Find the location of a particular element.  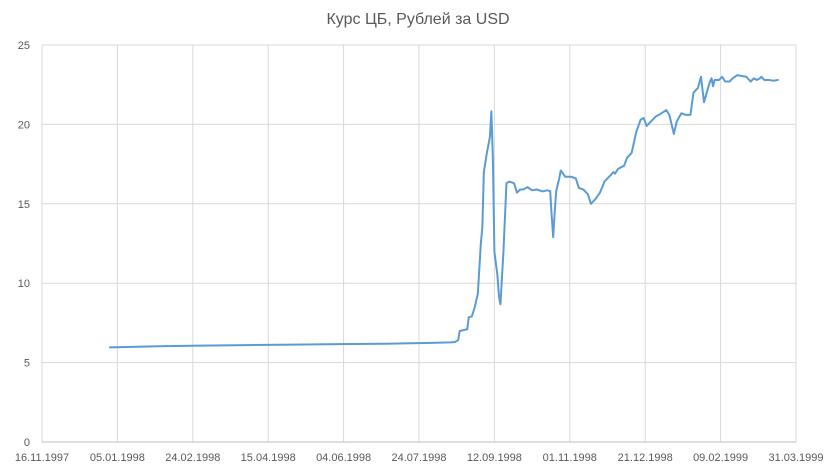

chart-title: Курс ЦБ, Рублей за USD is located at coordinates (417, 19).